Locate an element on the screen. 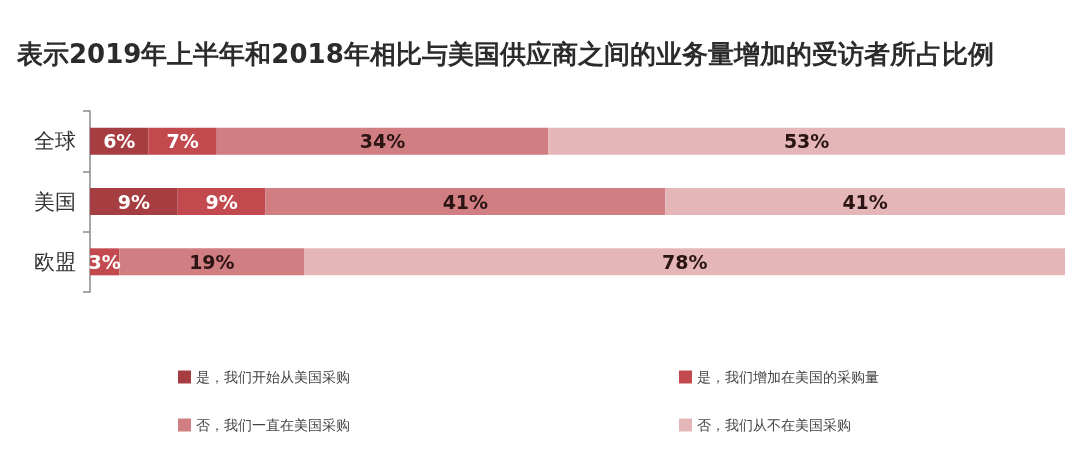  chart-title: 表示2019年上半年和2018年相比与美国供应商之间的业务量增加的受访者所占比例 is located at coordinates (505, 54).